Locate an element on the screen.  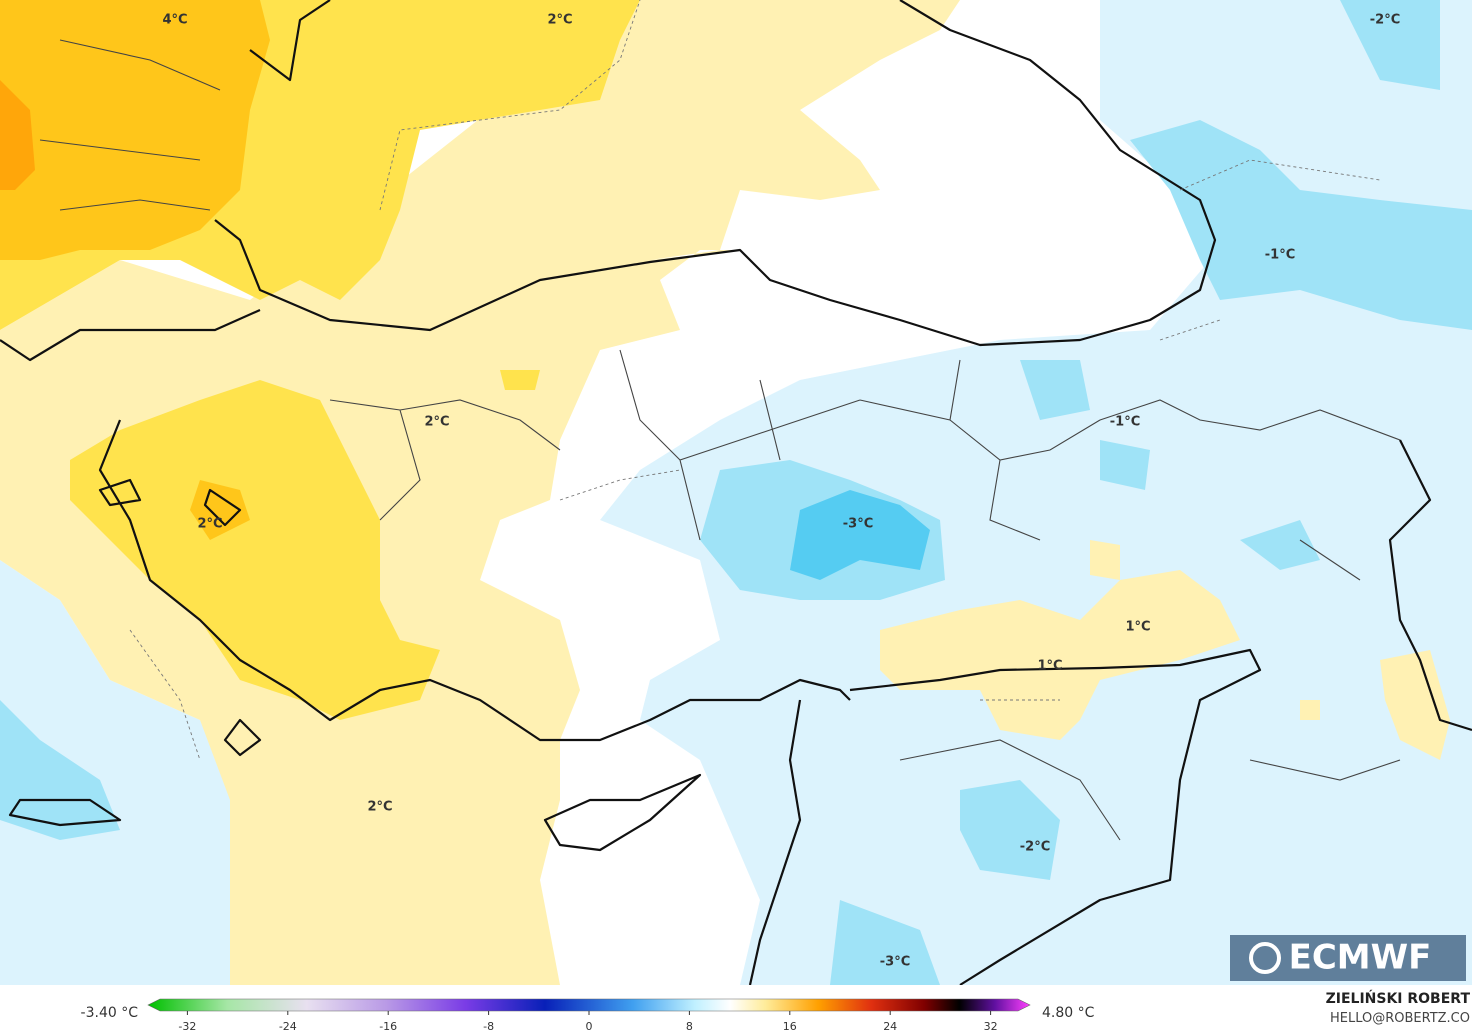
colorbar-tick-label: -8 is located at coordinates (488, 1026).